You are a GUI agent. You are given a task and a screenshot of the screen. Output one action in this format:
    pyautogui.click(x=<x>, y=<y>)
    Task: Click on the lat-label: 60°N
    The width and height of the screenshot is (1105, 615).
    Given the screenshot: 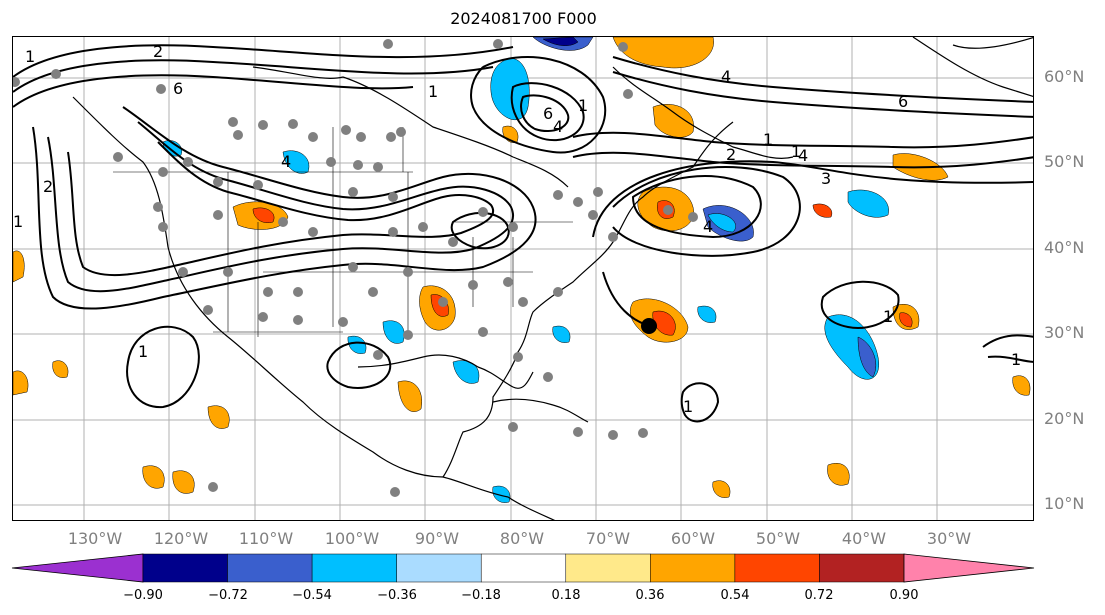 What is the action you would take?
    pyautogui.click(x=1064, y=76)
    